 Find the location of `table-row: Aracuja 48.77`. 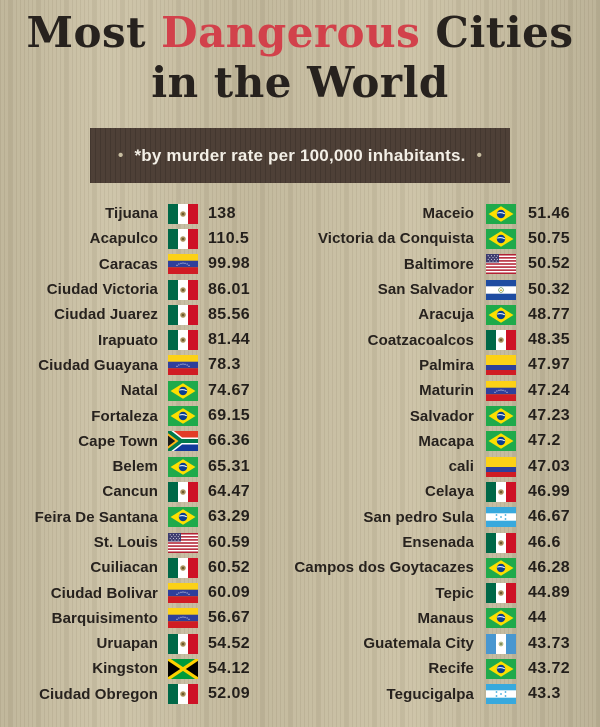

table-row: Aracuja 48.77 is located at coordinates (450, 314).